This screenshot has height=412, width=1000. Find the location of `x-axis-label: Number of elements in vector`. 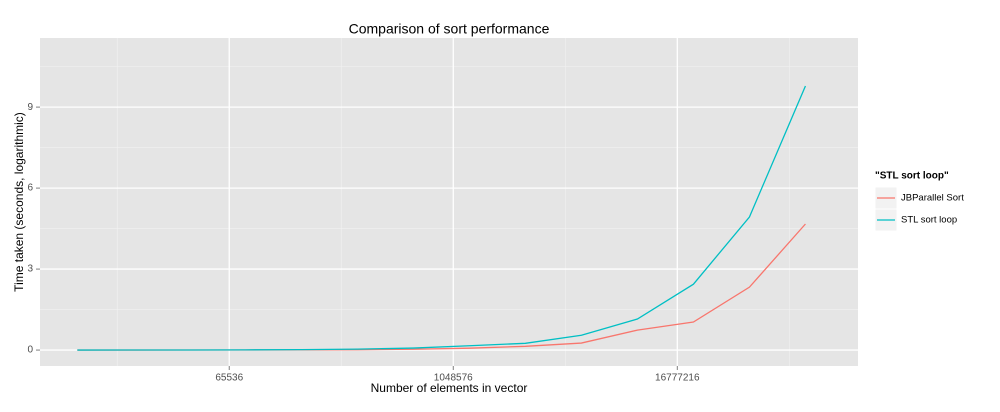

x-axis-label: Number of elements in vector is located at coordinates (449, 388).